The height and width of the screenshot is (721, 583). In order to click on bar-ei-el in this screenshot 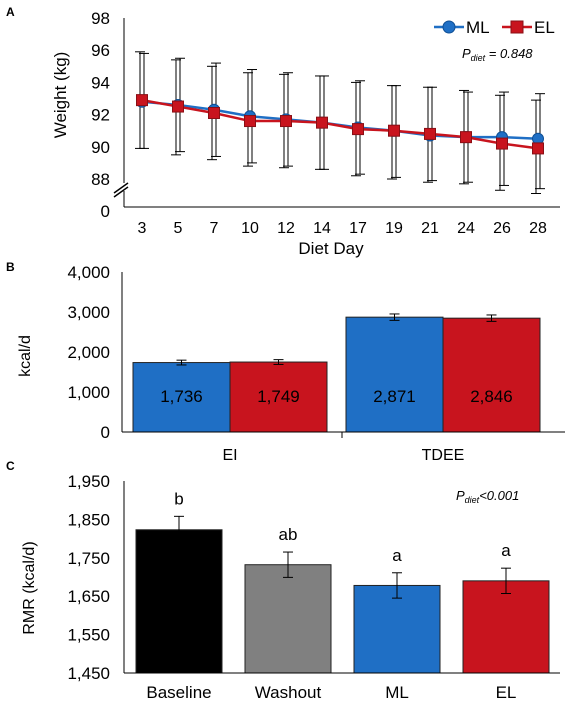, I will do `click(278, 397)`.